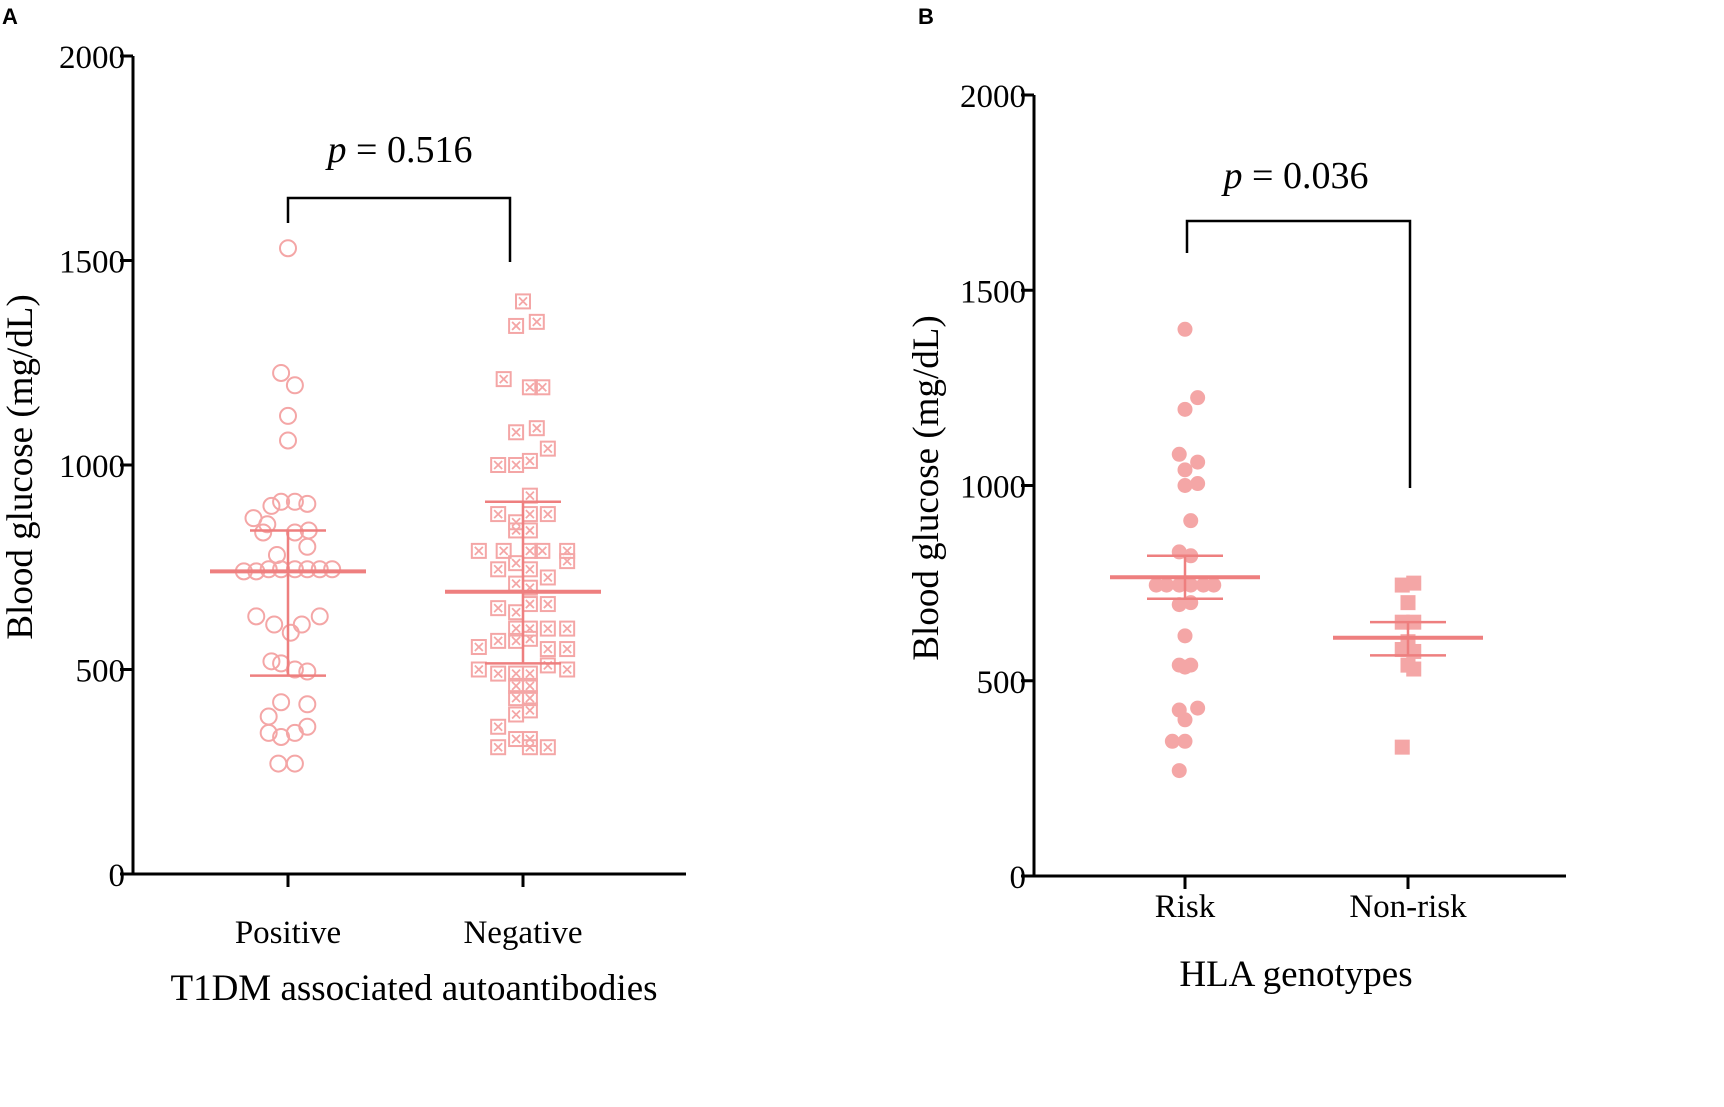  Describe the element at coordinates (1298, 353) in the screenshot. I see `panel-b-significance-bracket` at that location.